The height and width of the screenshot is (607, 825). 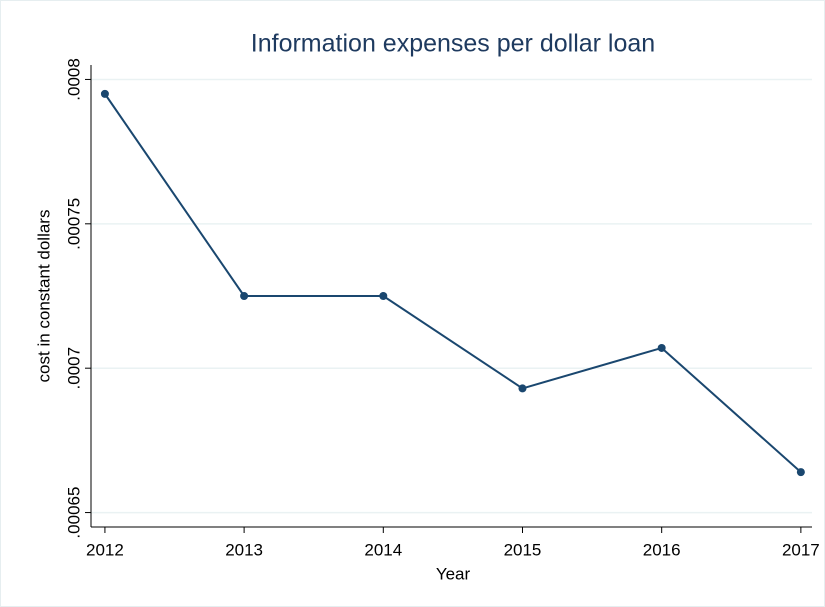 What do you see at coordinates (523, 549) in the screenshot?
I see `x-tick-label: 2015` at bounding box center [523, 549].